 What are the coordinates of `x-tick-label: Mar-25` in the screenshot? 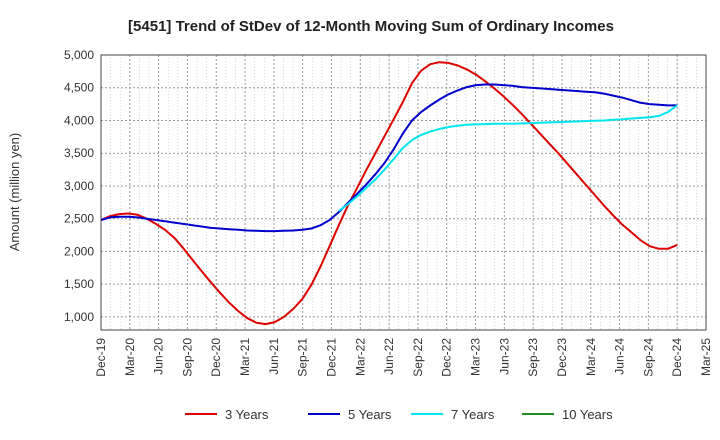 It's located at (706, 357).